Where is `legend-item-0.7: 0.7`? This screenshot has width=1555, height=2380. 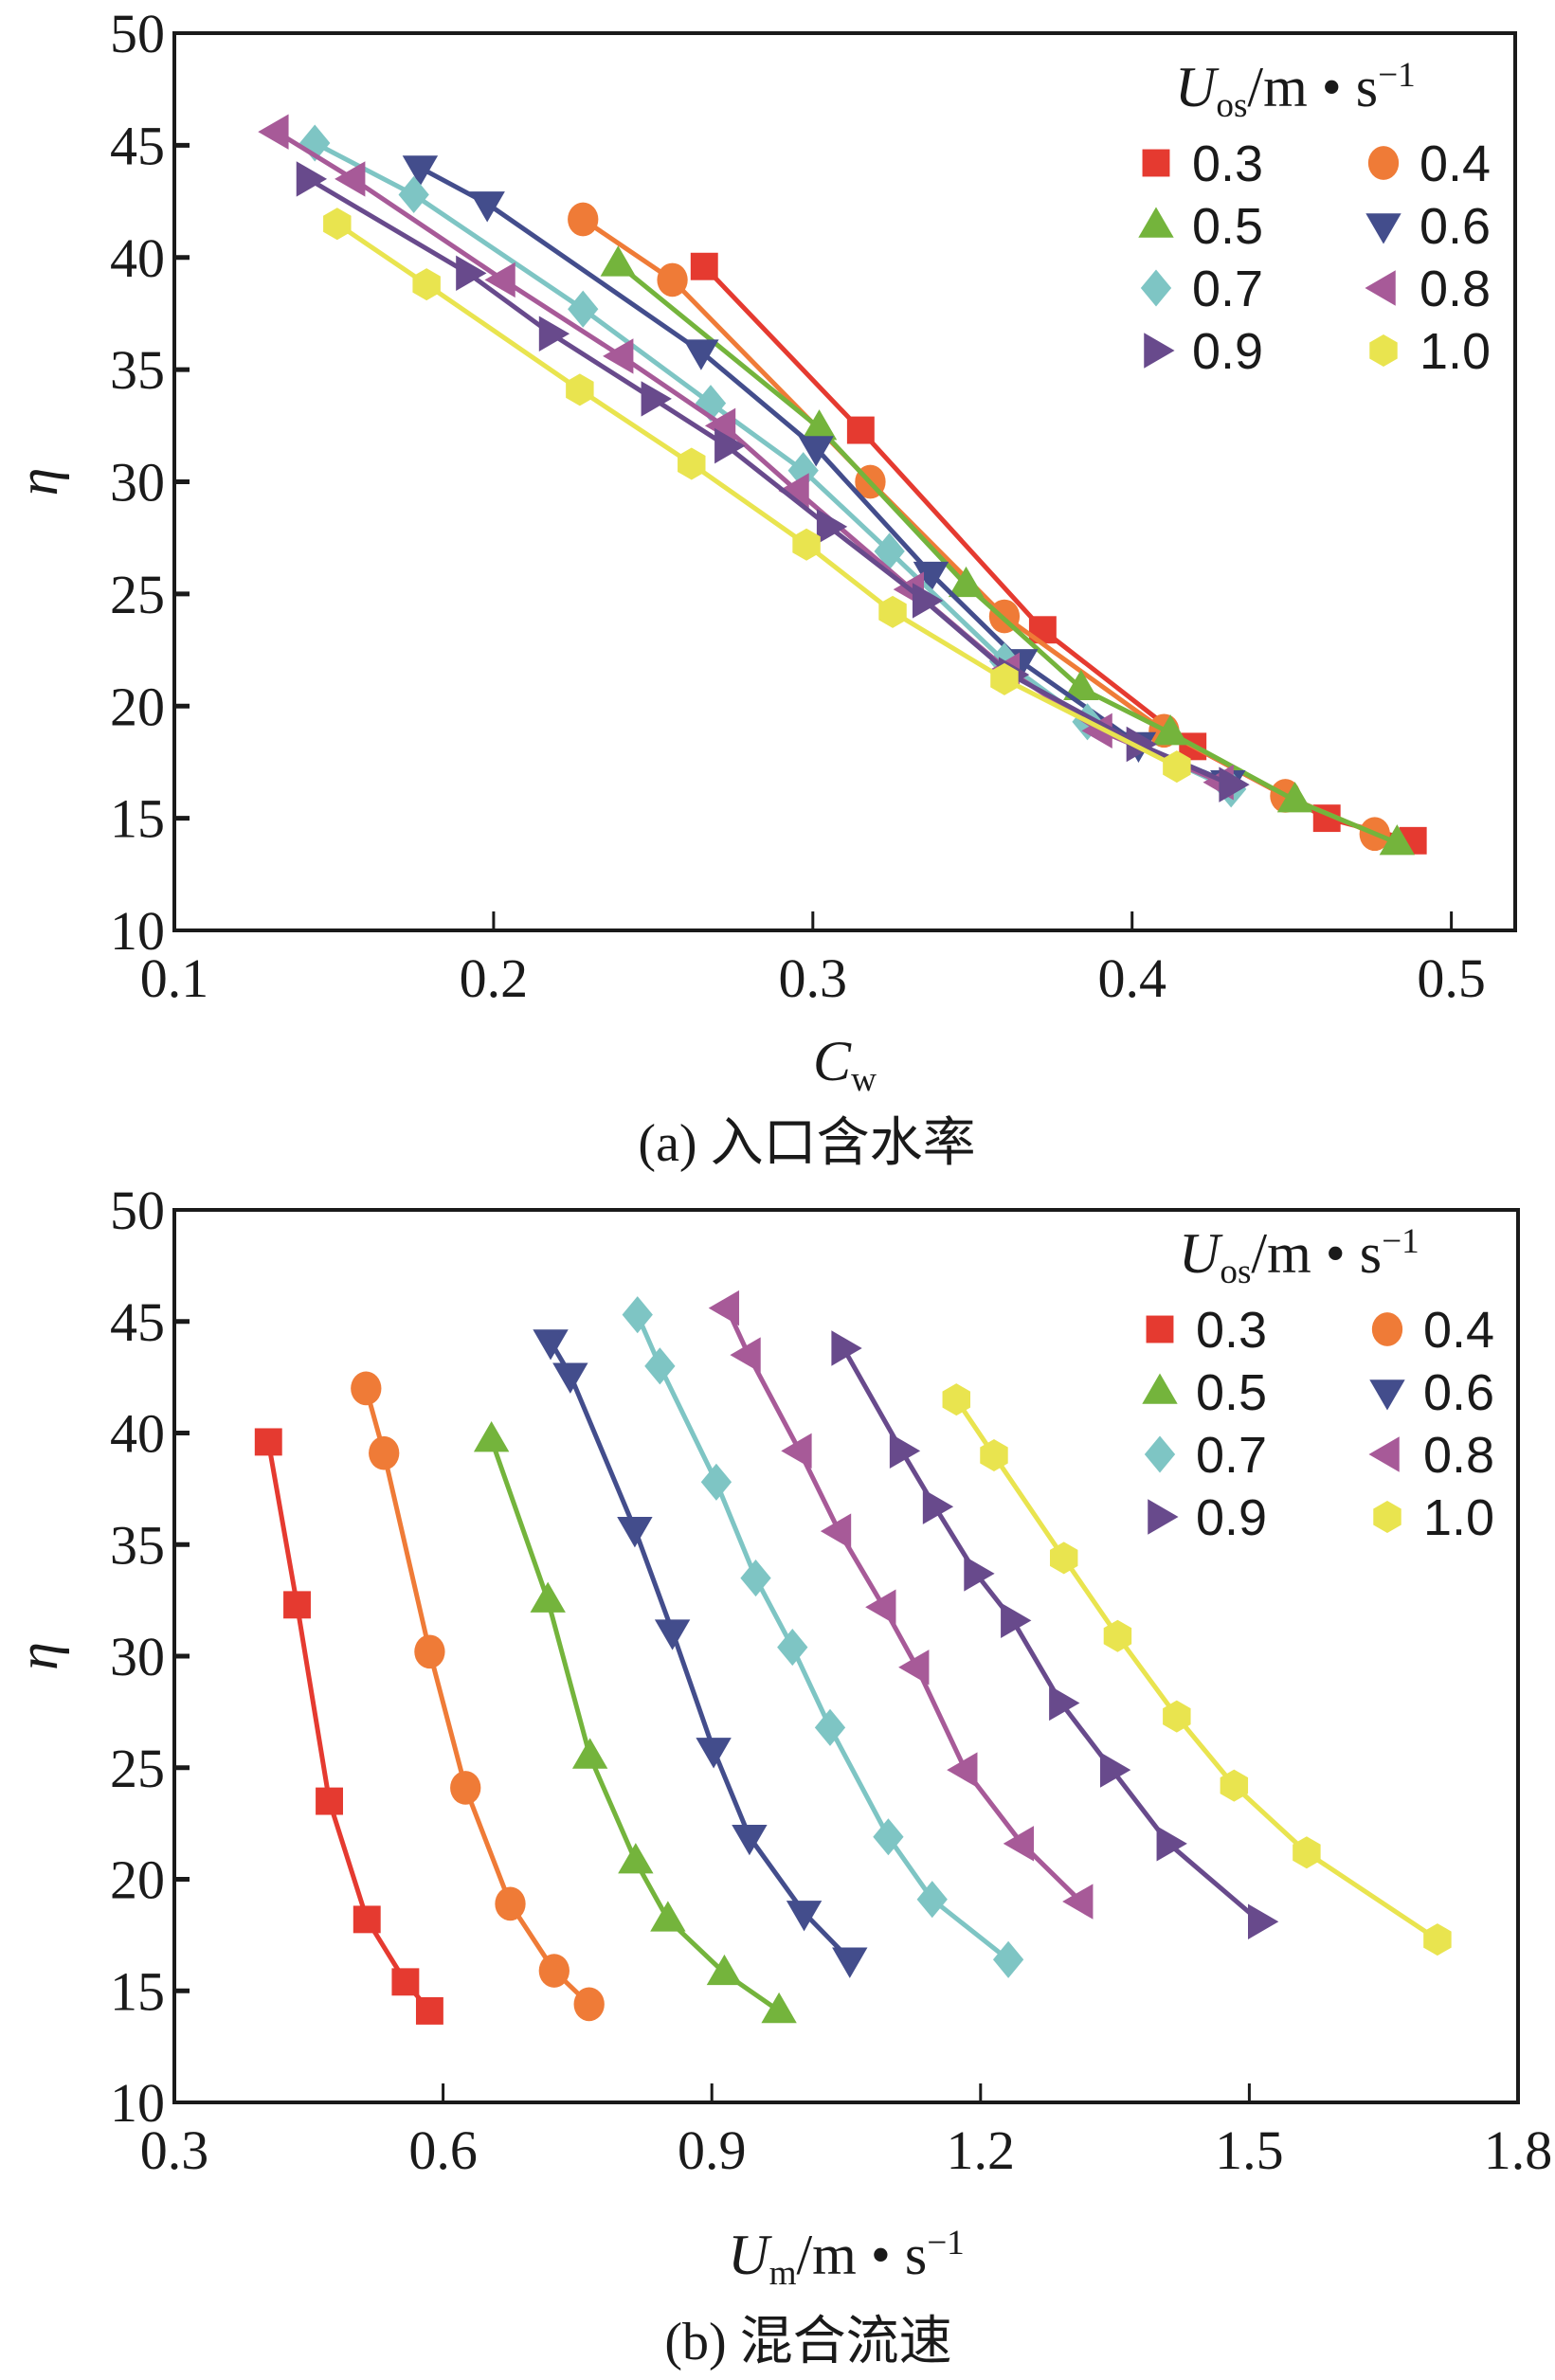
legend-item-0.7: 0.7 is located at coordinates (1201, 289).